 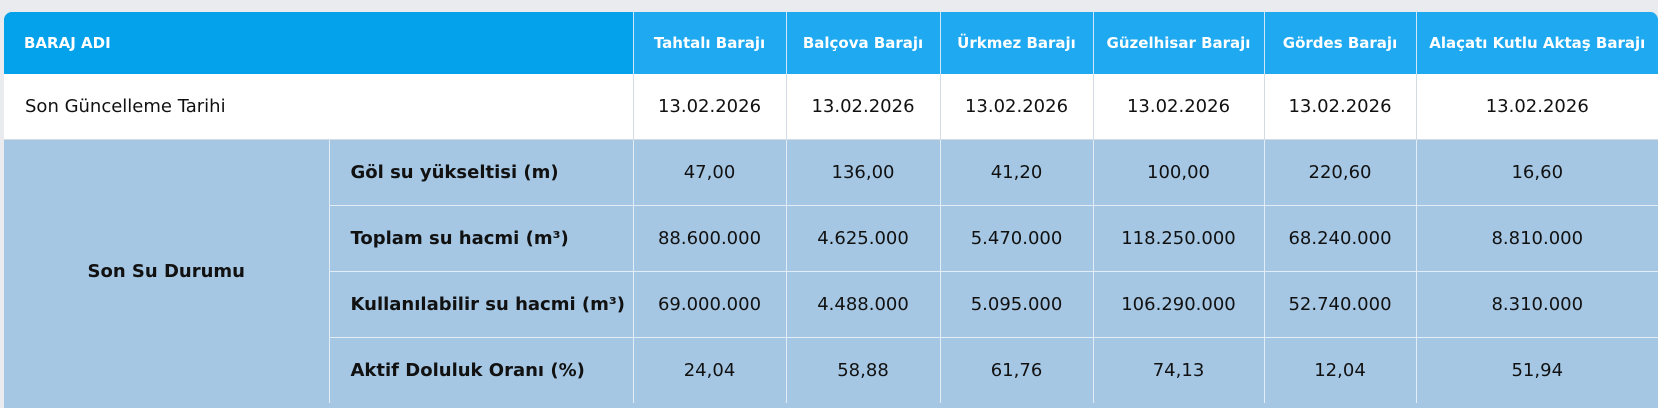 I want to click on table-cell: 51,94, so click(x=1536, y=370).